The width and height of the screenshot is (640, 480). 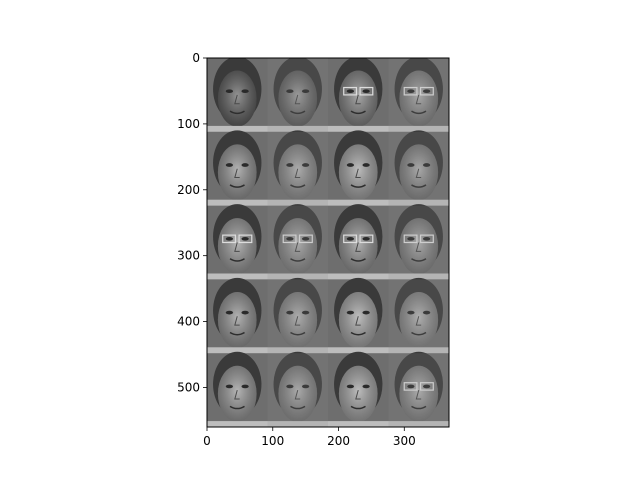 I want to click on x-tick-label: 0, so click(x=207, y=441).